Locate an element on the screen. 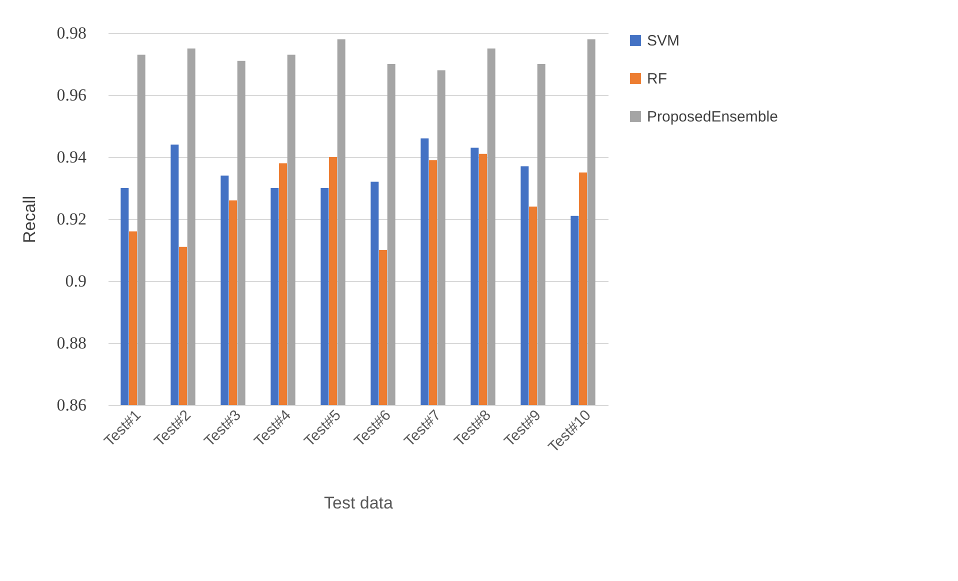 This screenshot has height=581, width=958. y-tick-label: 0.98 is located at coordinates (71, 33).